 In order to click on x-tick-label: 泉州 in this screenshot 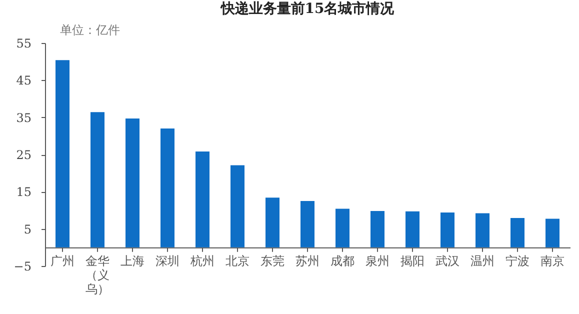, I will do `click(378, 261)`.